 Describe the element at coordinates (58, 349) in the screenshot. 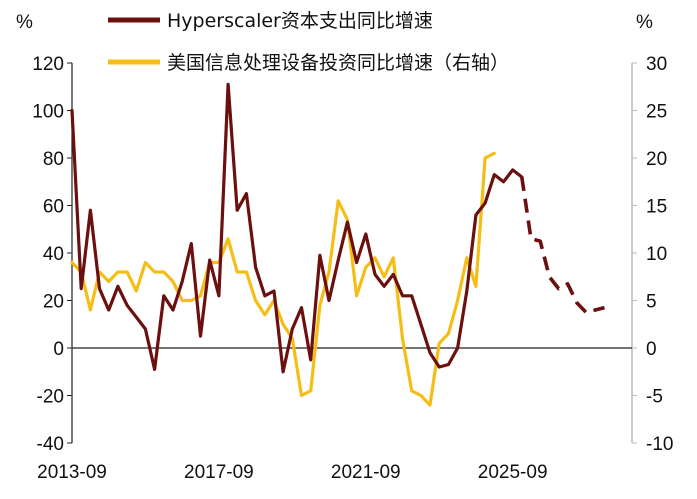

I see `left-tick-label: 0` at that location.